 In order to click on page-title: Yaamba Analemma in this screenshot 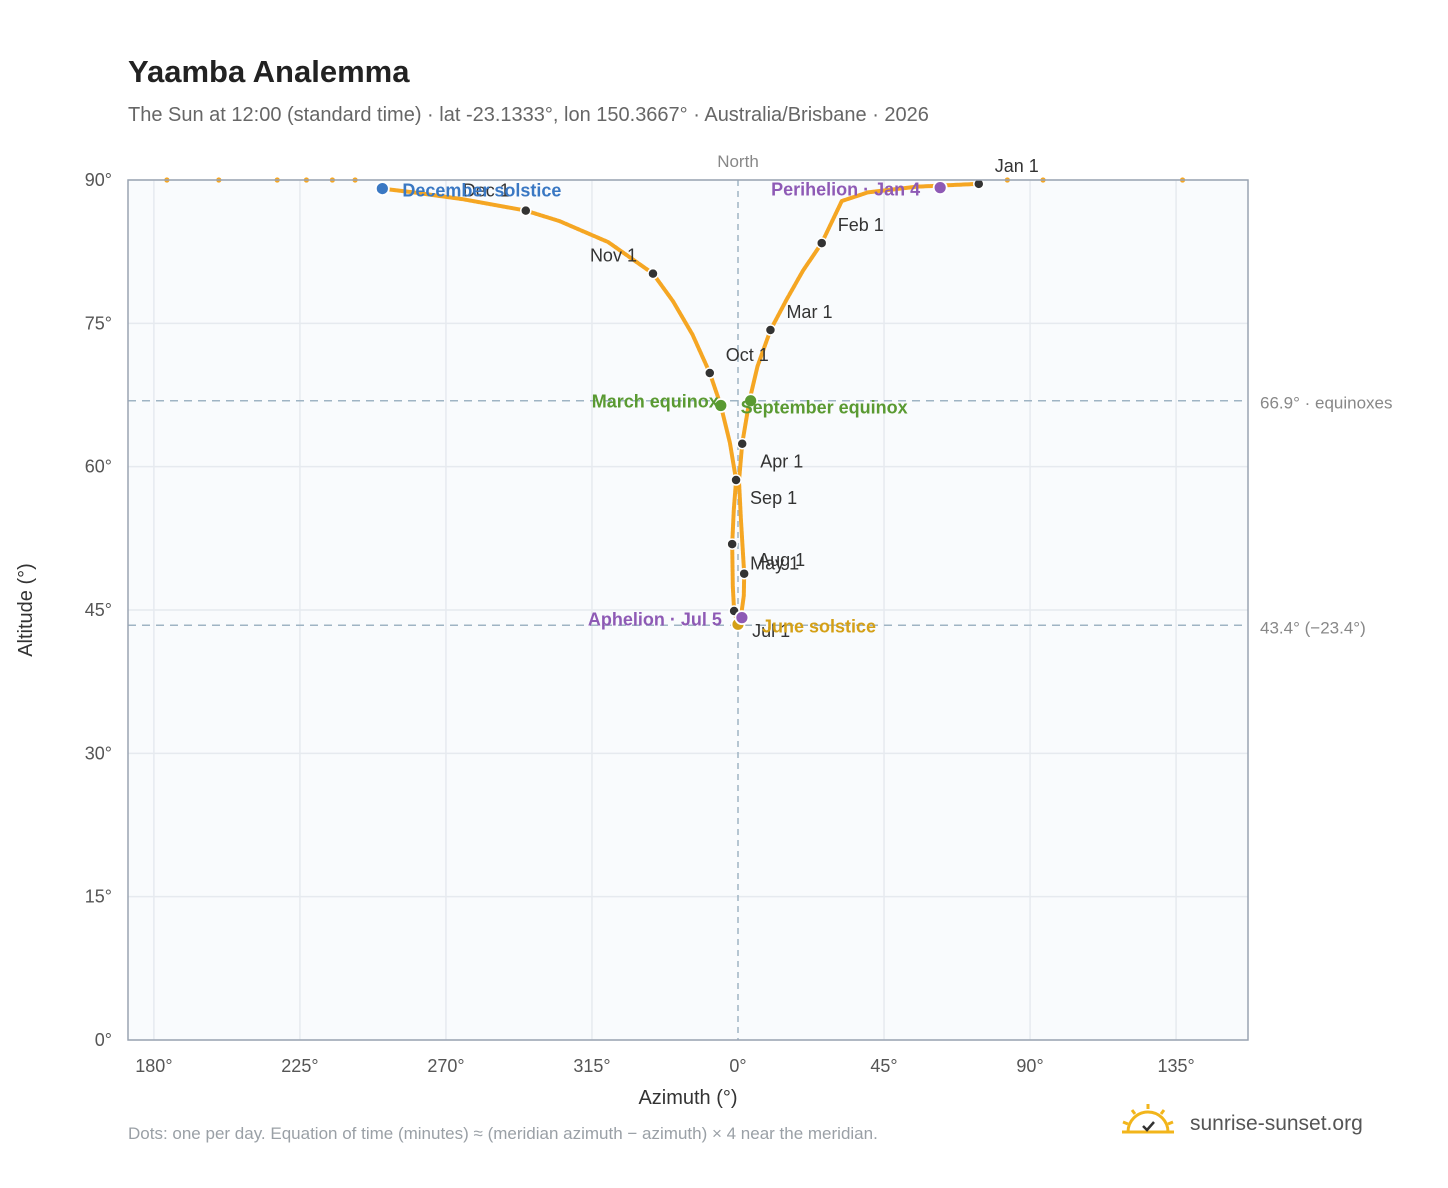, I will do `click(269, 71)`.